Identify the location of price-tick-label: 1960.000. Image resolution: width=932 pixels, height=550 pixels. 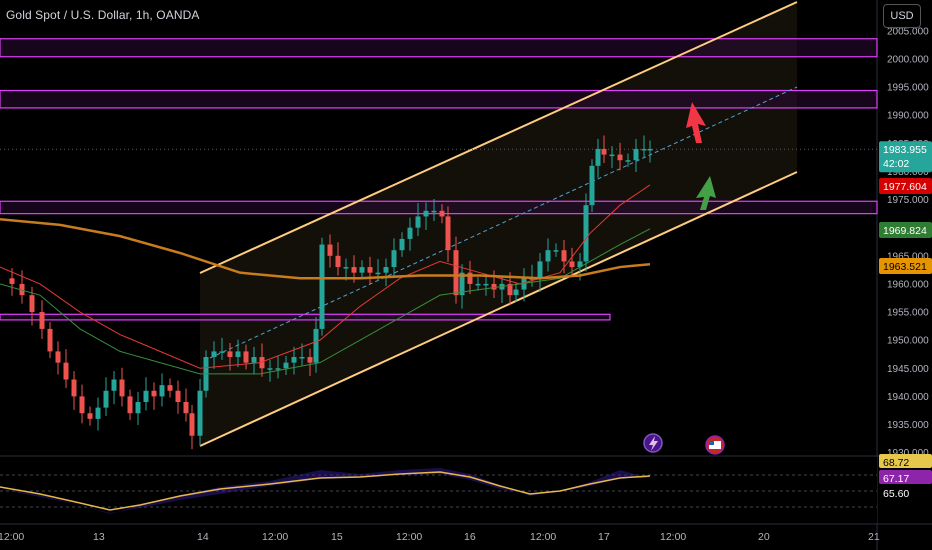
(908, 284).